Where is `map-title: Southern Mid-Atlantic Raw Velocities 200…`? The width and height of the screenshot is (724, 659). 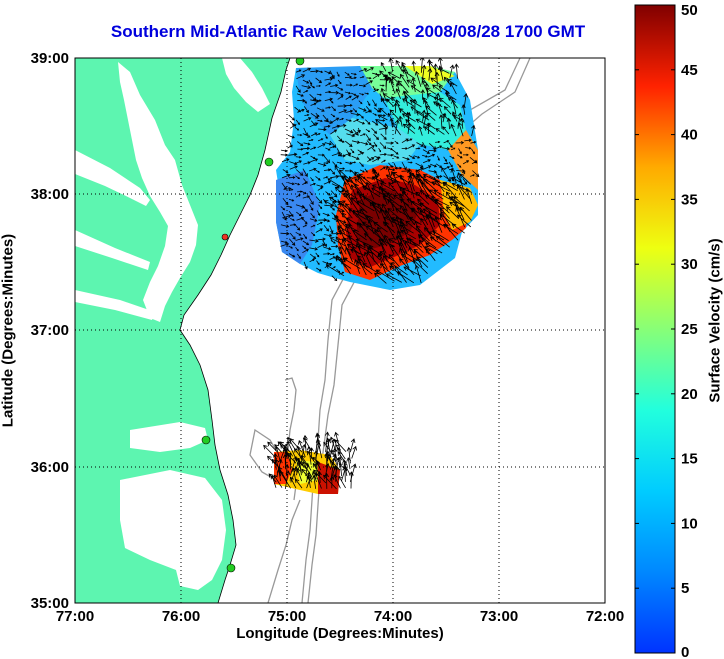
map-title: Southern Mid-Atlantic Raw Velocities 200… is located at coordinates (348, 31).